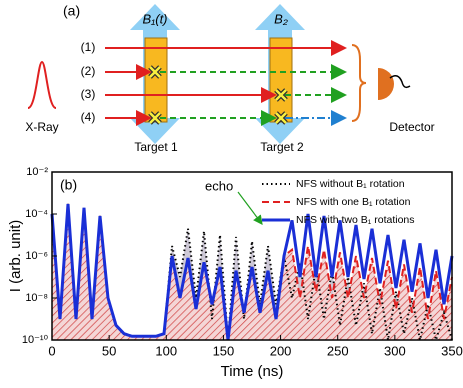 This screenshot has height=388, width=463. I want to click on annotation-arrow, so click(250, 208).